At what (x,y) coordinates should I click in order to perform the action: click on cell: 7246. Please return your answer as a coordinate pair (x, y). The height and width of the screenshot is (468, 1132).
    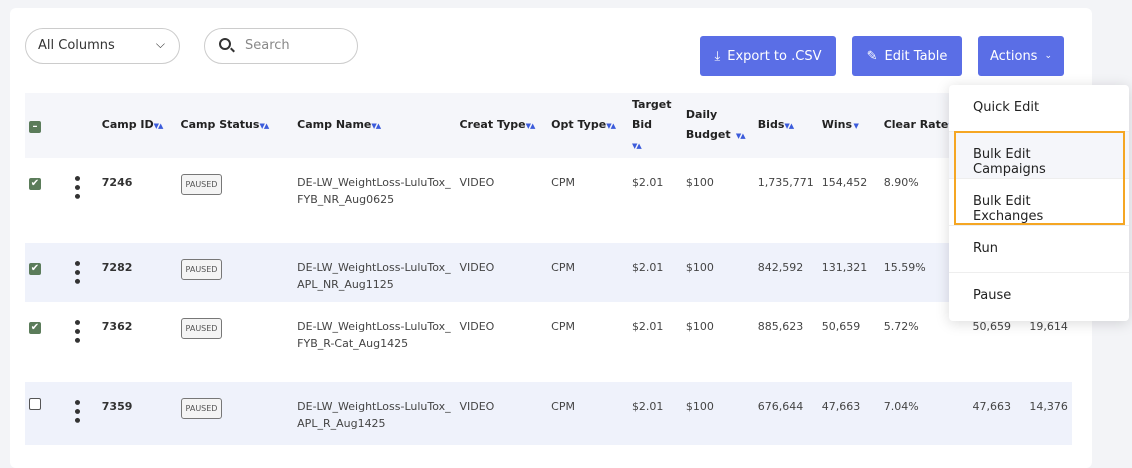
    Looking at the image, I should click on (137, 200).